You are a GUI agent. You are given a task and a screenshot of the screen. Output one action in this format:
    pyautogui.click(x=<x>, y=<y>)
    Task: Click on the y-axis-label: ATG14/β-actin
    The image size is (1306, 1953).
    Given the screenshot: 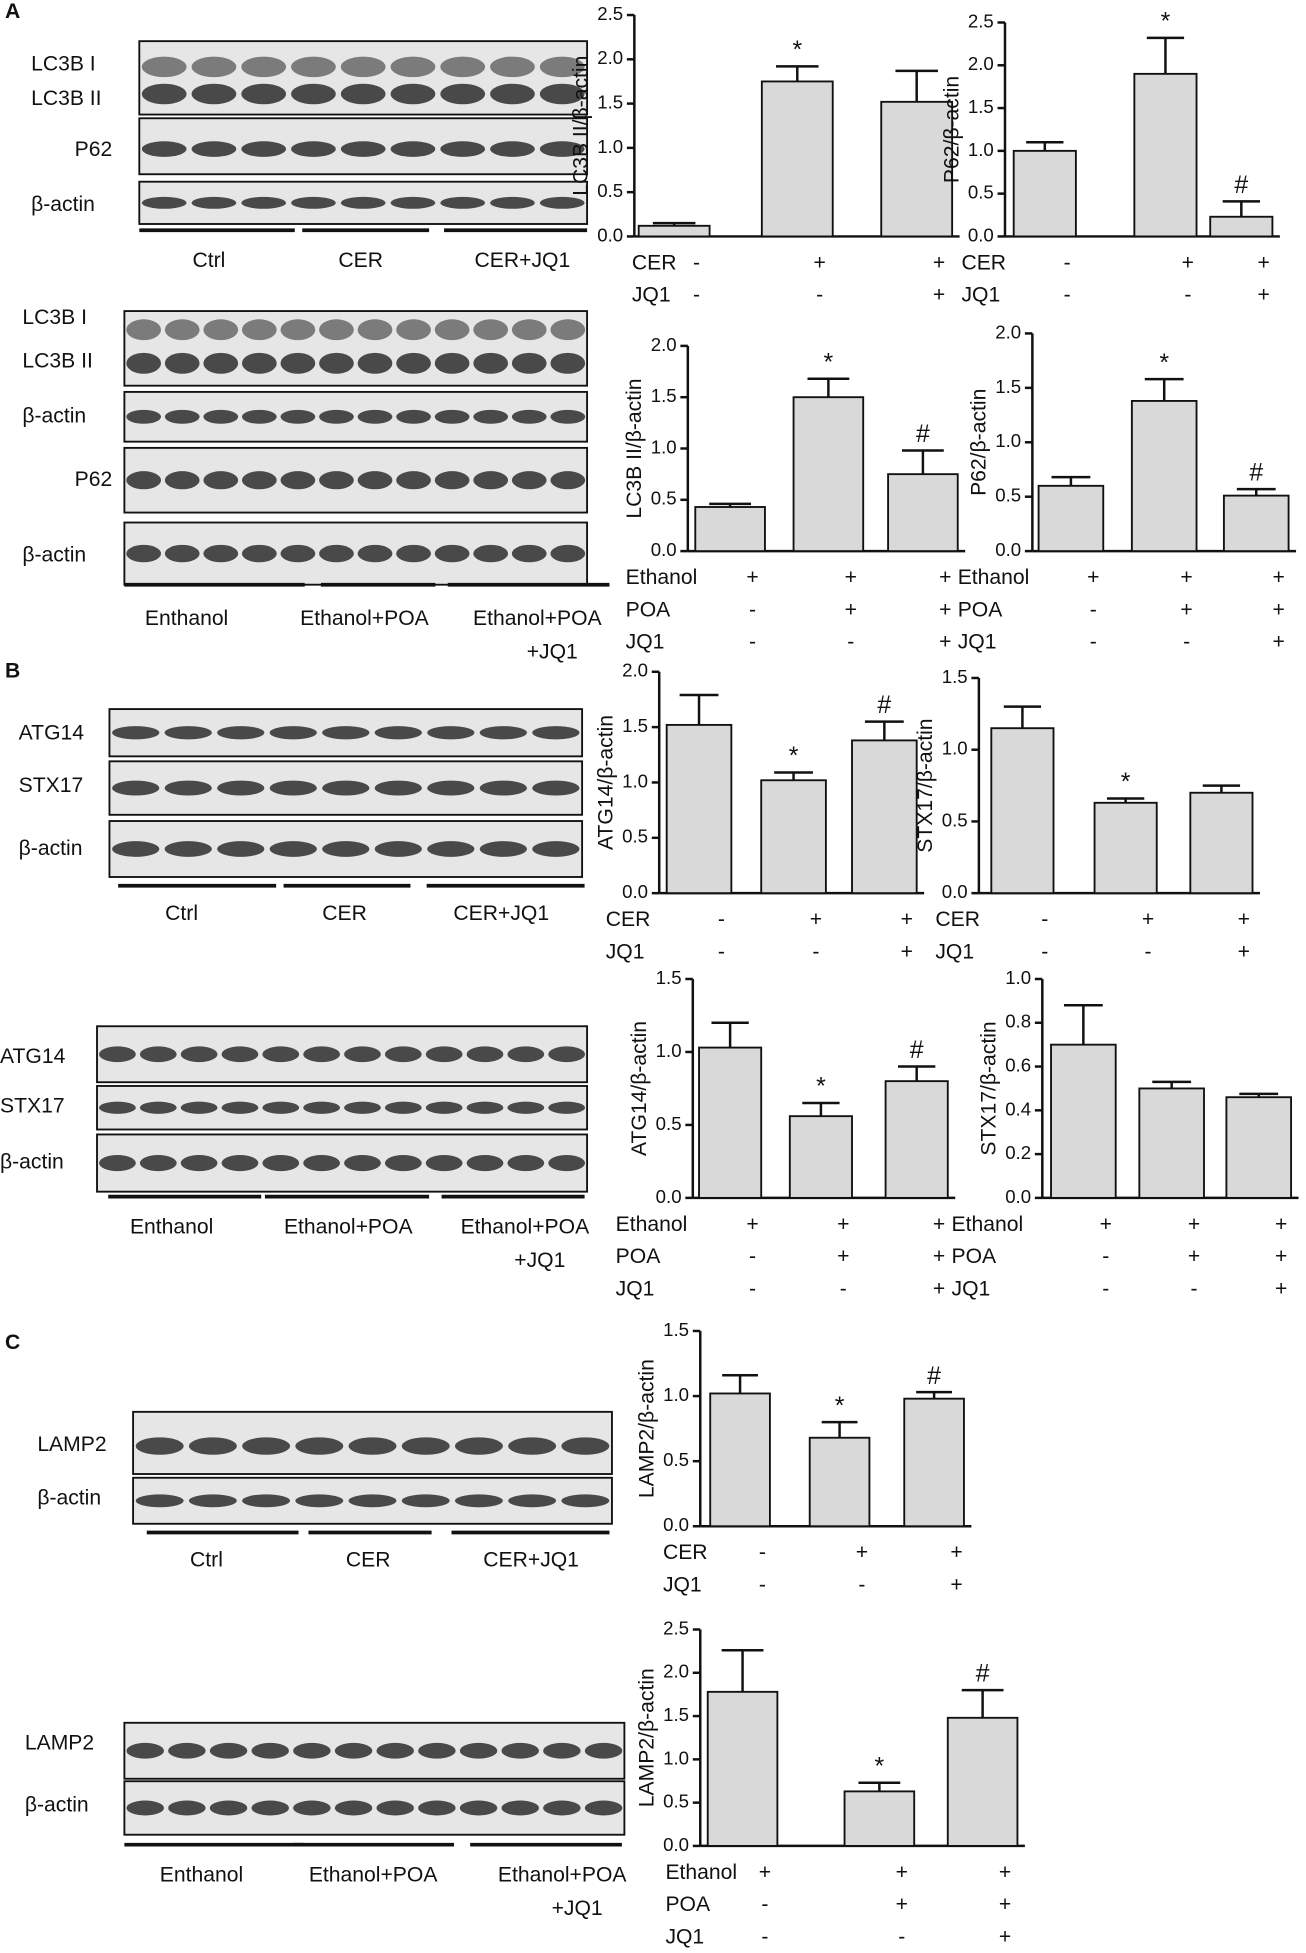 What is the action you would take?
    pyautogui.click(x=606, y=782)
    